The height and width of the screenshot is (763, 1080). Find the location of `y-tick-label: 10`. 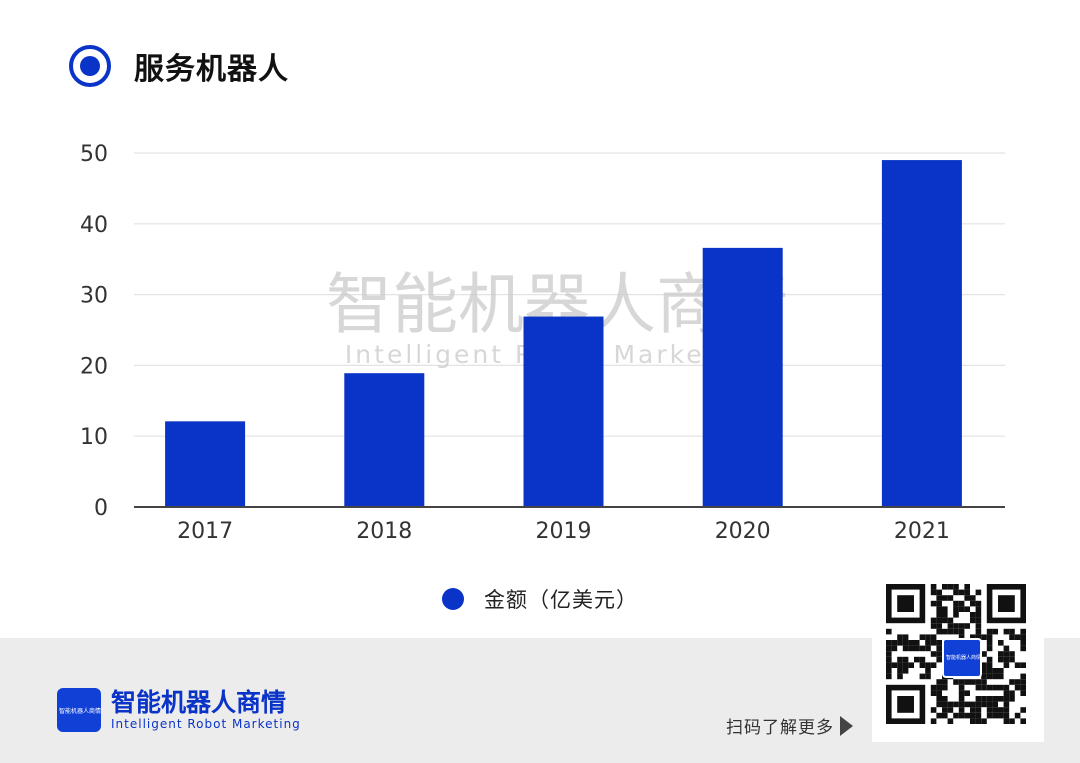

y-tick-label: 10 is located at coordinates (94, 437).